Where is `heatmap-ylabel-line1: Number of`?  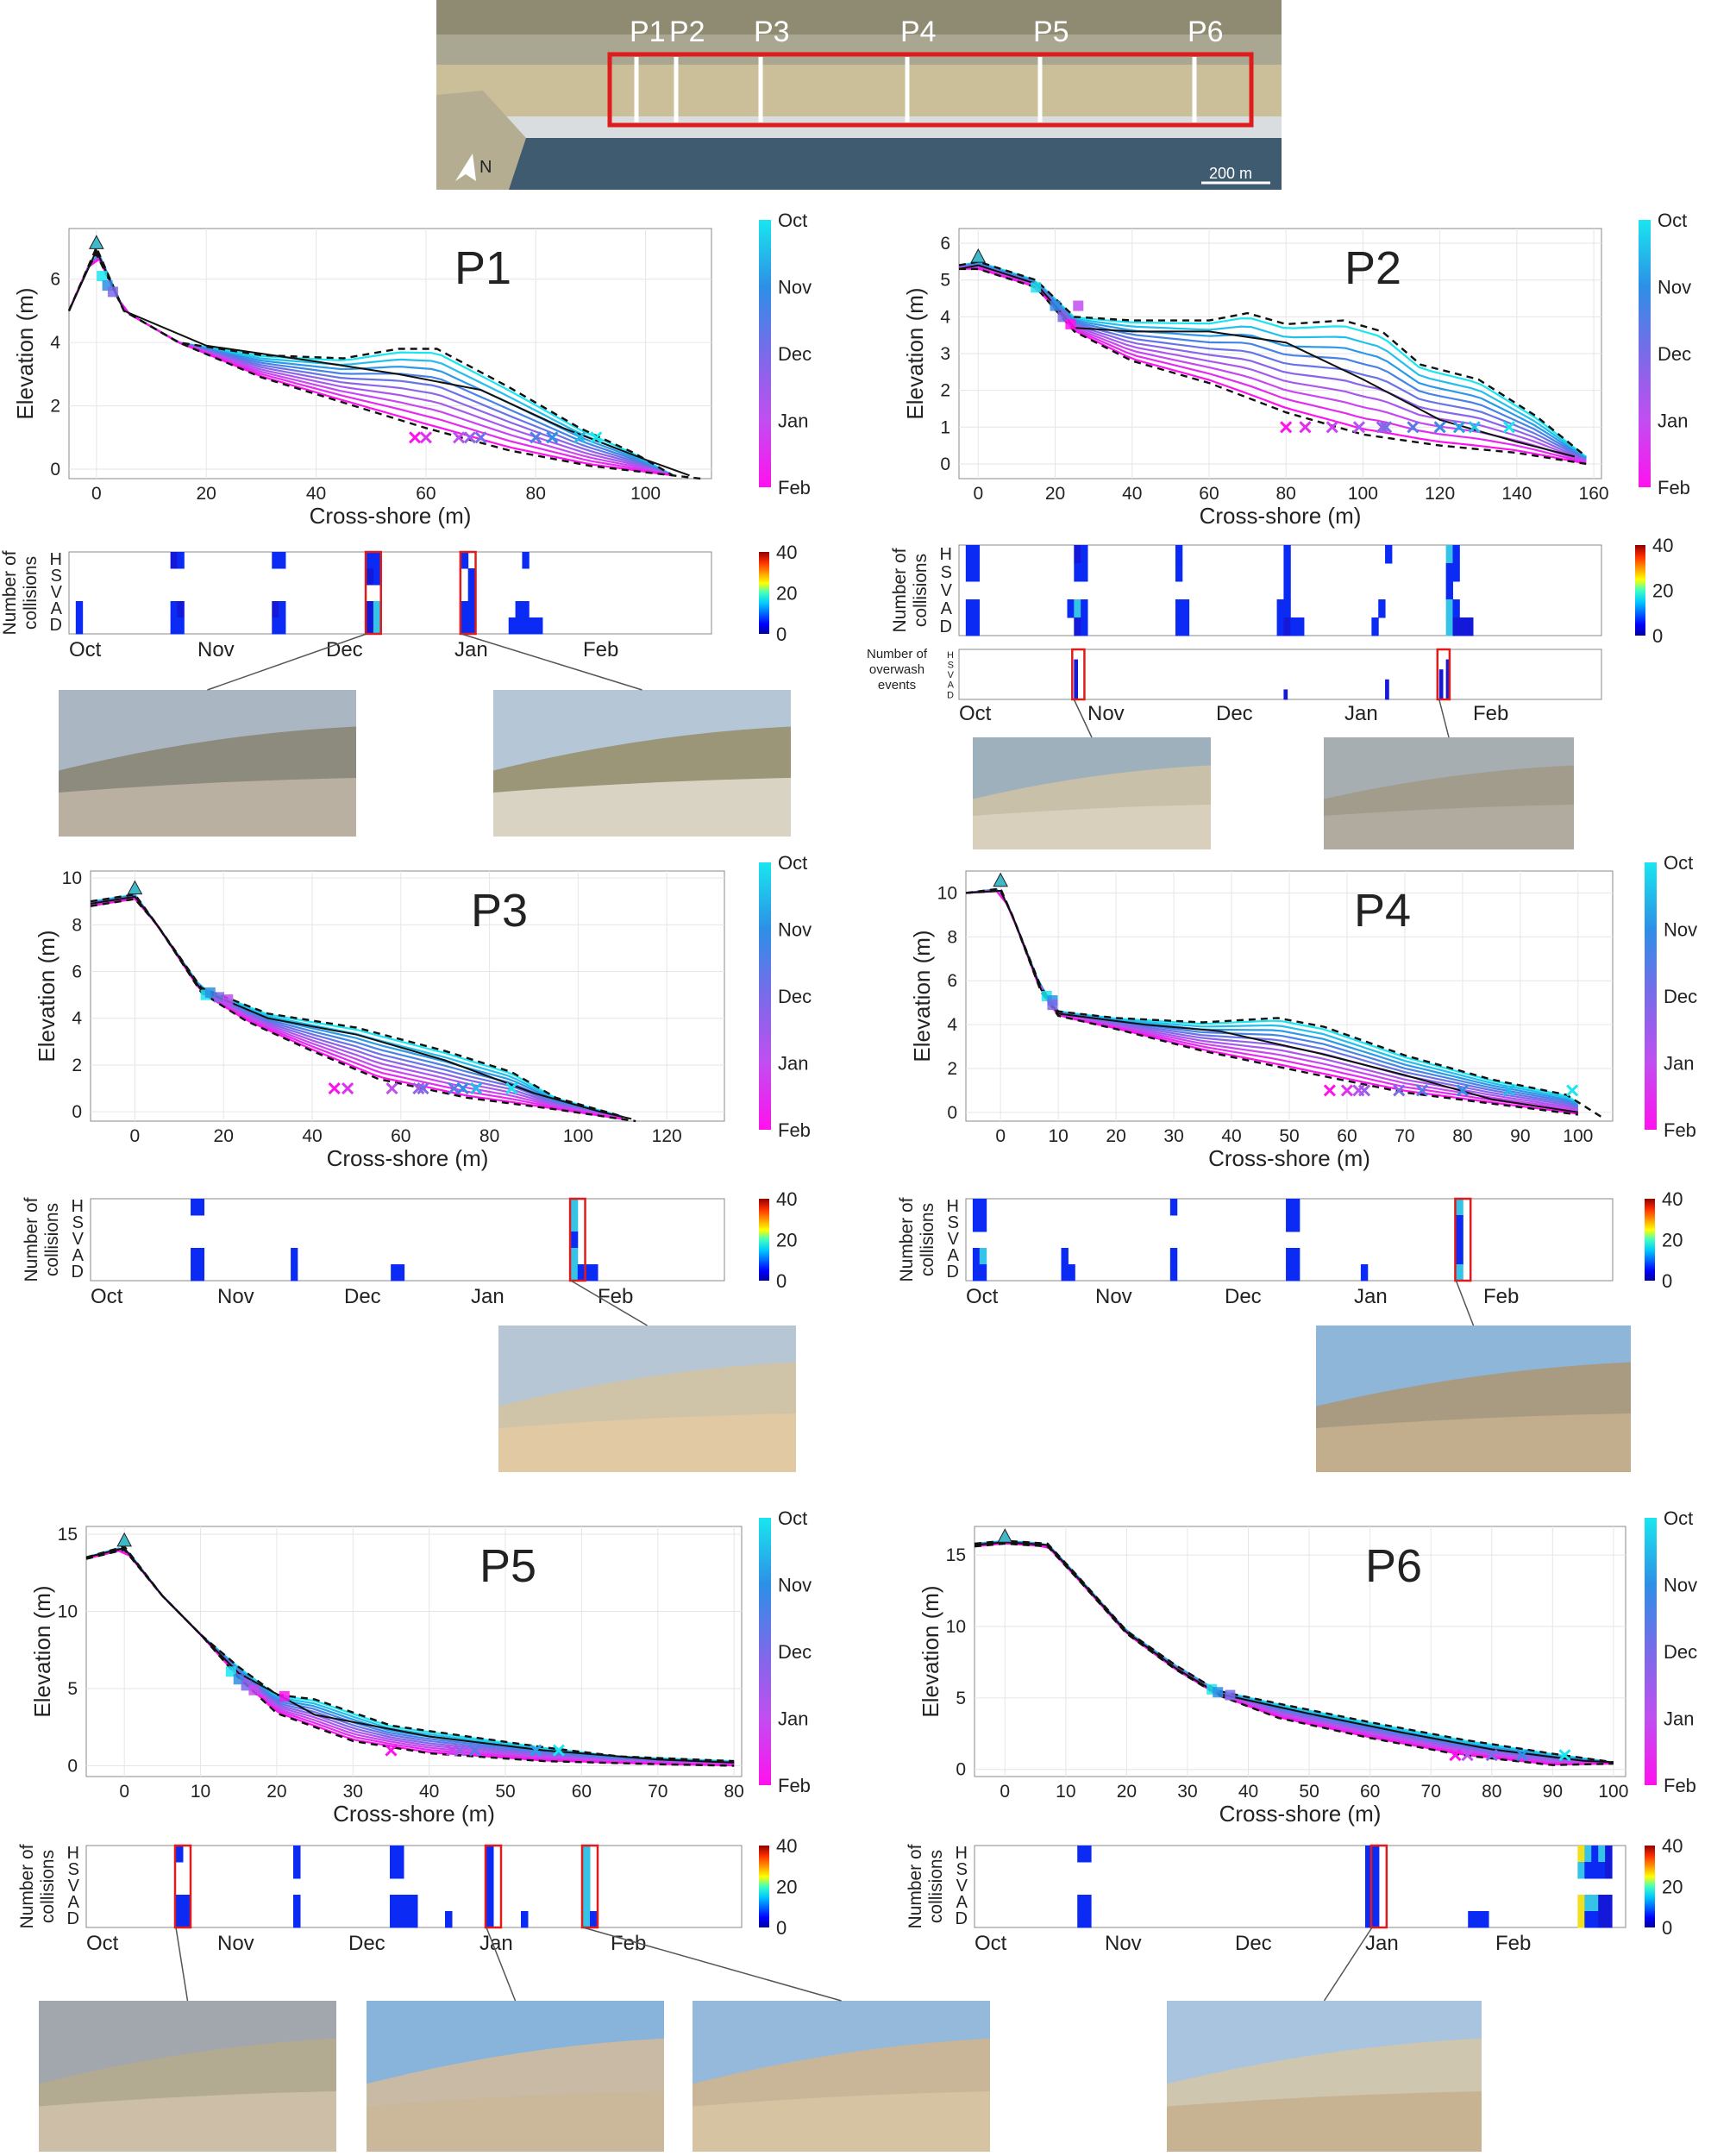 heatmap-ylabel-line1: Number of is located at coordinates (900, 590).